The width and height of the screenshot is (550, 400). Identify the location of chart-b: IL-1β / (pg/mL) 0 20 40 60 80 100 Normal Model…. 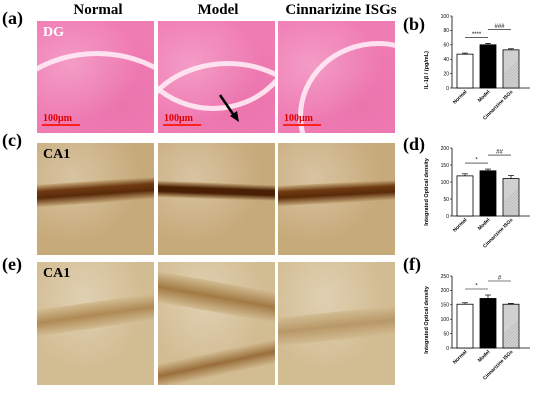
(477, 68).